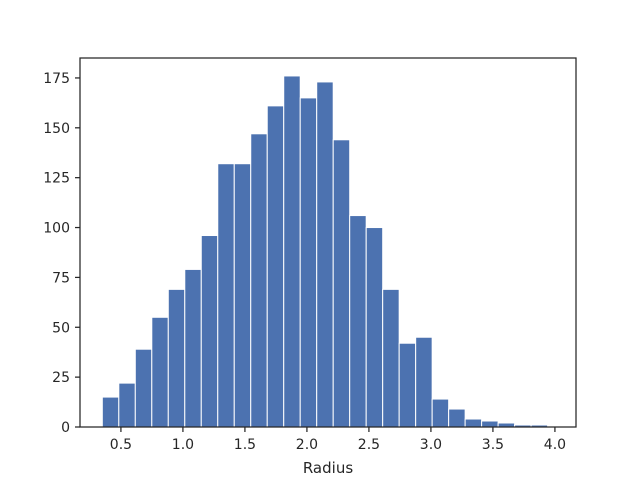 This screenshot has width=640, height=480. What do you see at coordinates (338, 440) in the screenshot?
I see `x-axis-ticks: 0.5 1.0 1.5 2.0 2.5 3.0 3.5 4.0` at bounding box center [338, 440].